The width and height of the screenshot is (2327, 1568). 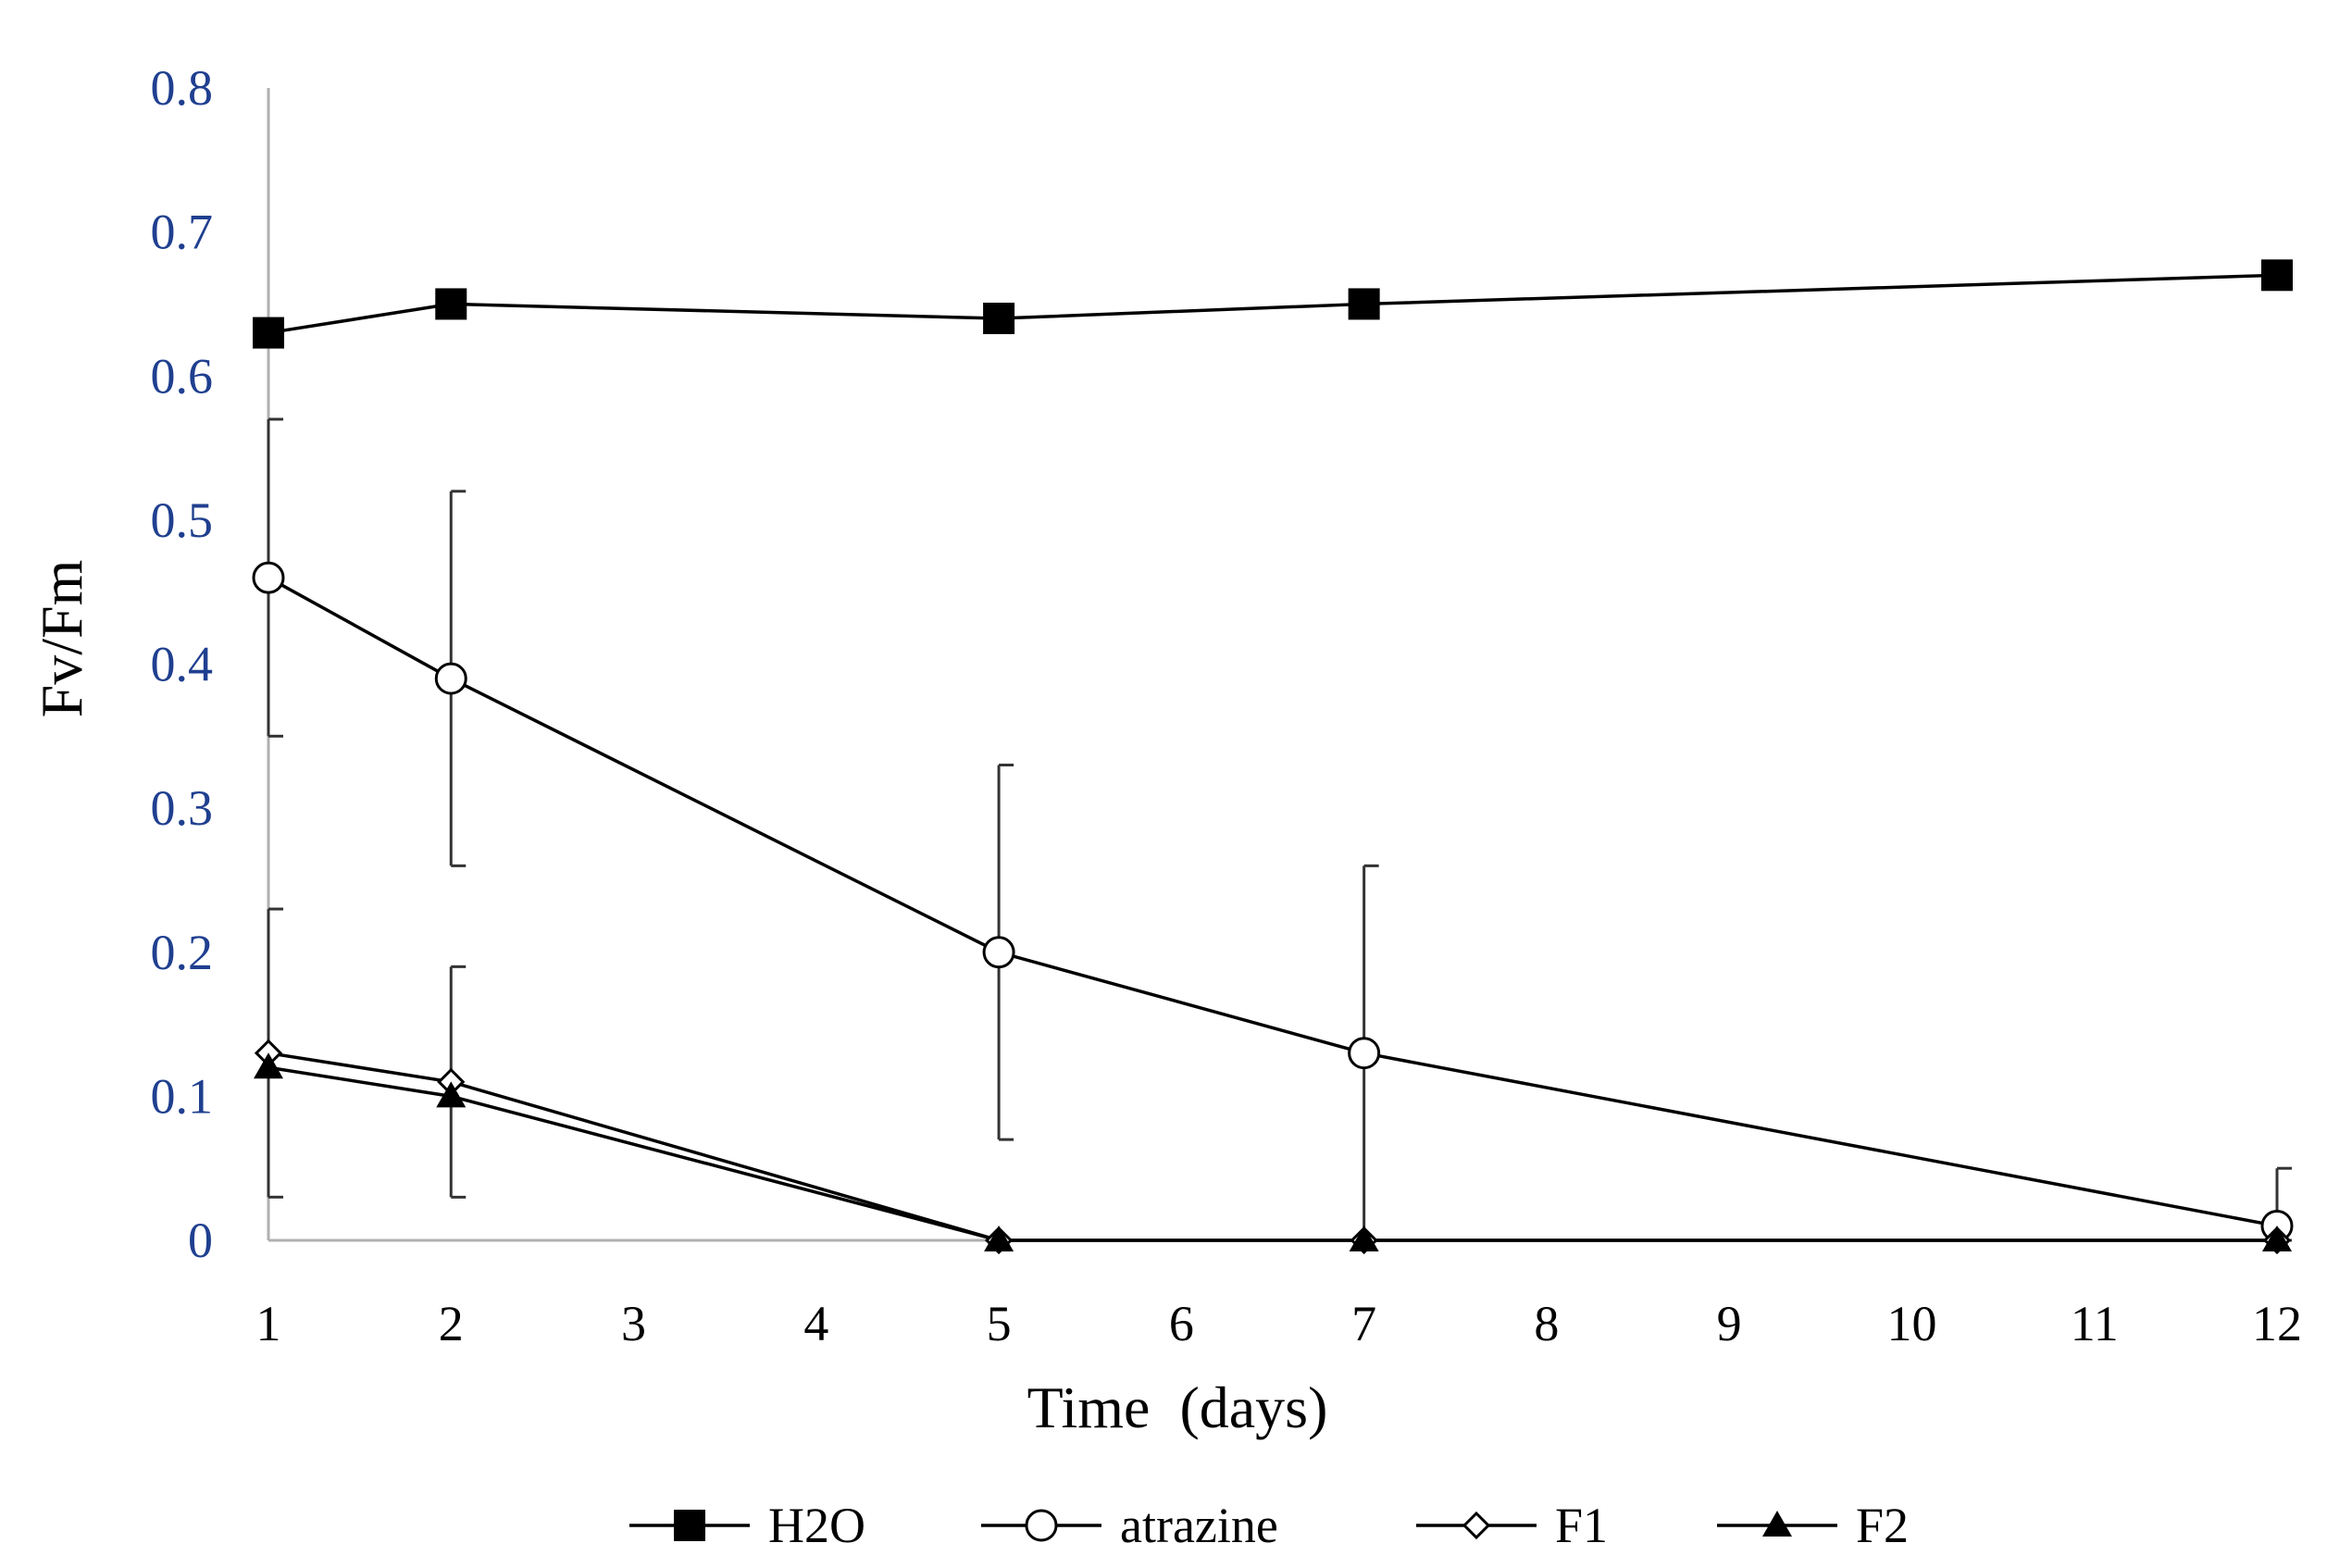 What do you see at coordinates (1273, 304) in the screenshot?
I see `series-line-h2o` at bounding box center [1273, 304].